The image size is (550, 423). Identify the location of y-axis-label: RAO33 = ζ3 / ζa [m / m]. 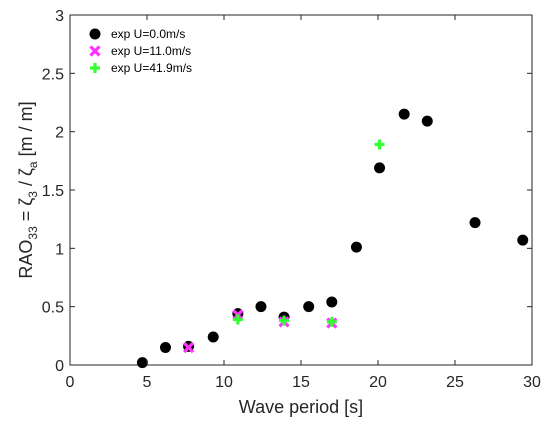
(28, 189).